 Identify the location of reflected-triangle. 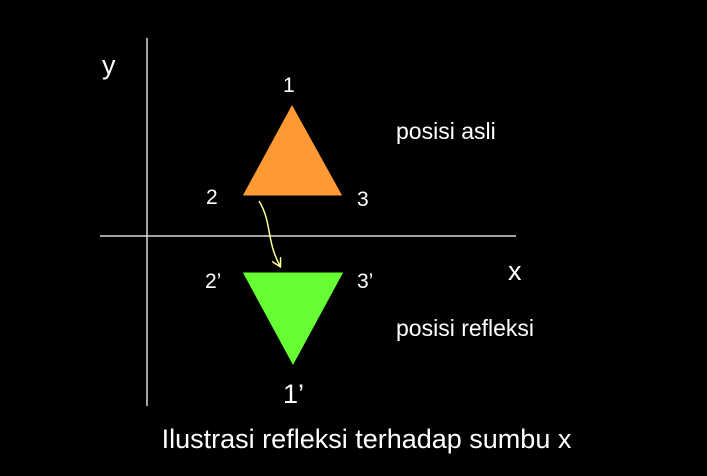
(293, 319).